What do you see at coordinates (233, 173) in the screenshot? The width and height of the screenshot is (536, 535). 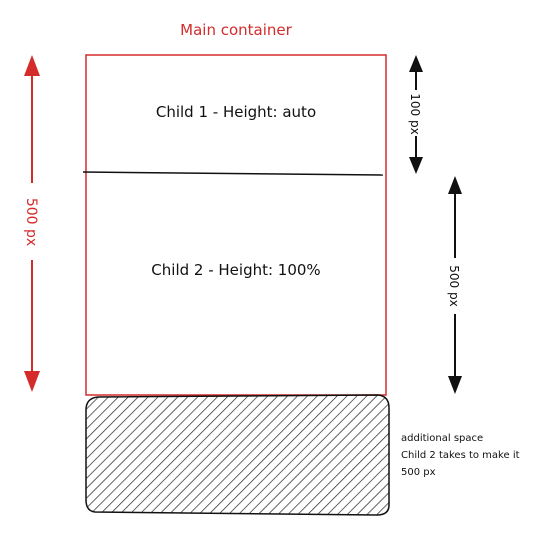 I see `child-divider-line` at bounding box center [233, 173].